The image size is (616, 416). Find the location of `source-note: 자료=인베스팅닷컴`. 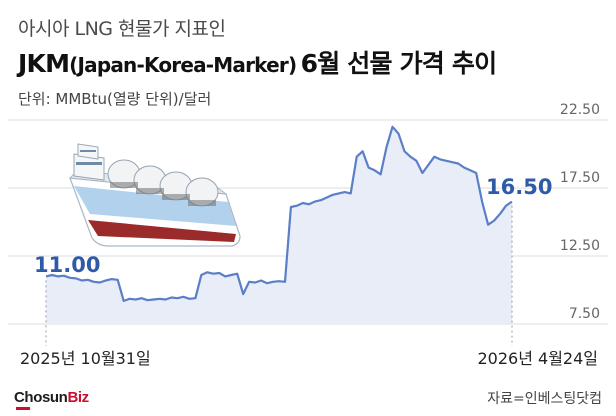

source-note: 자료=인베스팅닷컴 is located at coordinates (544, 399).